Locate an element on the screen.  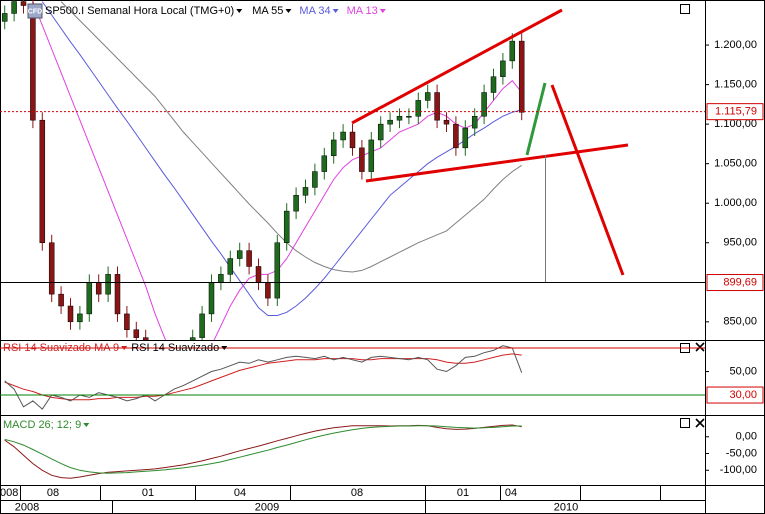
value-label: 1.115,79 is located at coordinates (736, 112).